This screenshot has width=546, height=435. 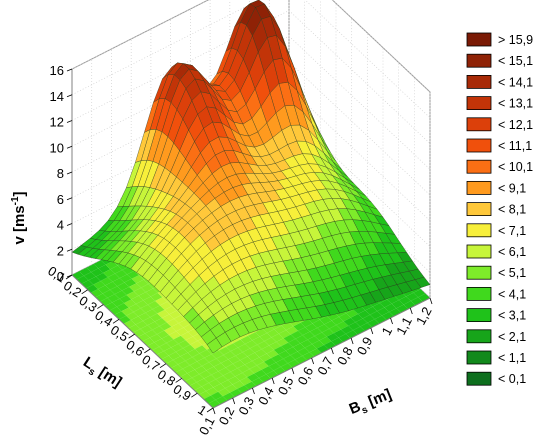 What do you see at coordinates (325, 365) in the screenshot?
I see `bs-tick-label-6: 0,7` at bounding box center [325, 365].